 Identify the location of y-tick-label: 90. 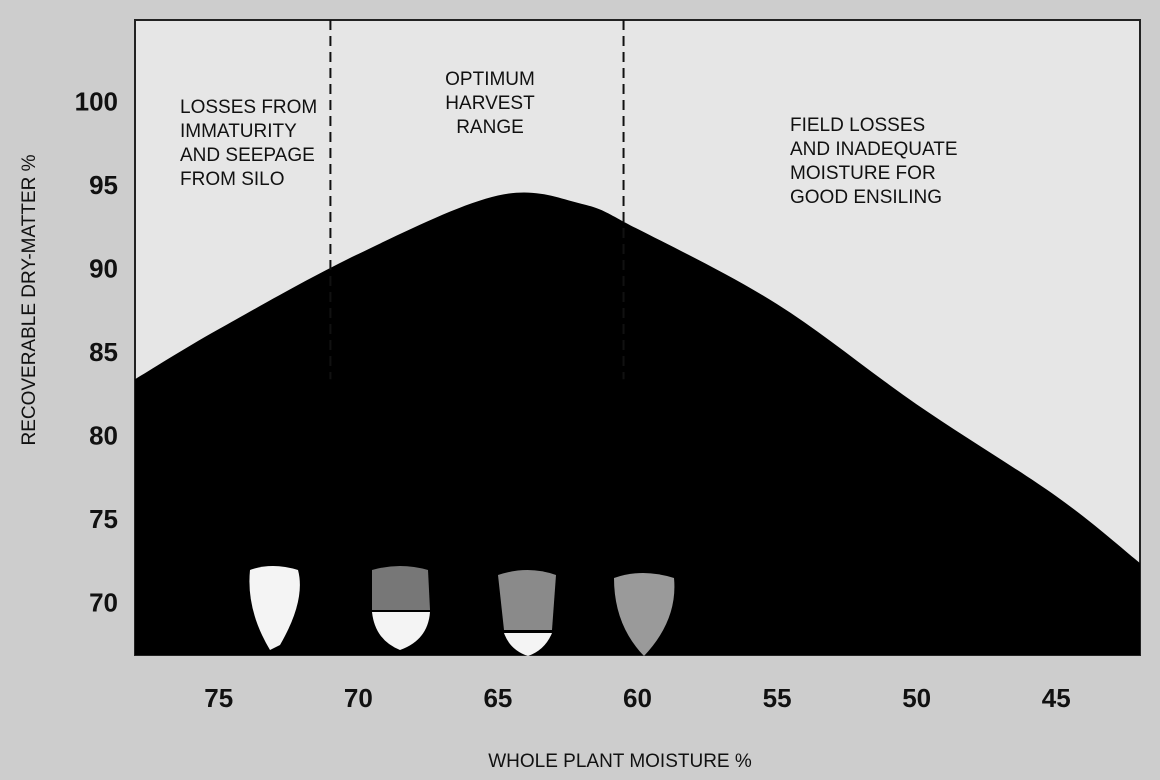
(103, 269).